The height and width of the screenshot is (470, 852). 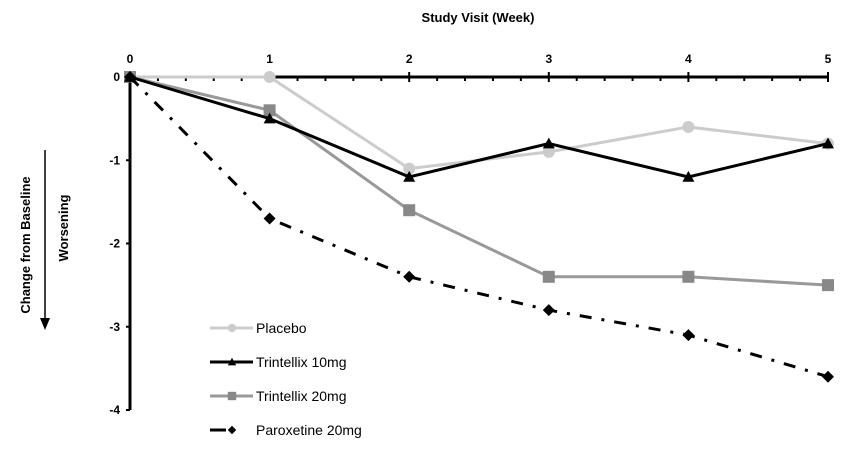 What do you see at coordinates (130, 59) in the screenshot?
I see `x-tick-label: 0` at bounding box center [130, 59].